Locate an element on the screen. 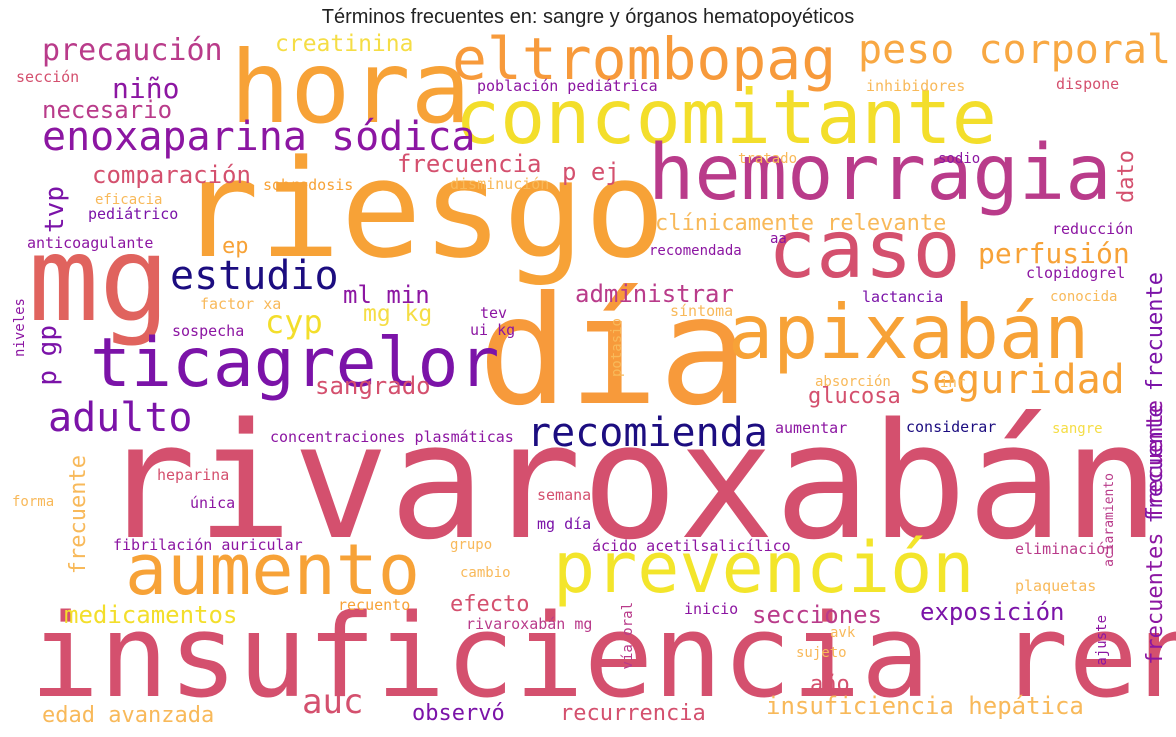 The image size is (1176, 737). word-seccion: sección is located at coordinates (48, 77).